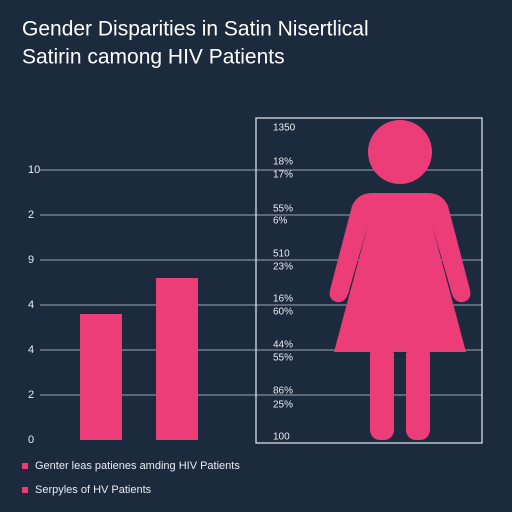 Image resolution: width=512 pixels, height=512 pixels. What do you see at coordinates (283, 299) in the screenshot?
I see `panel-label: 16%` at bounding box center [283, 299].